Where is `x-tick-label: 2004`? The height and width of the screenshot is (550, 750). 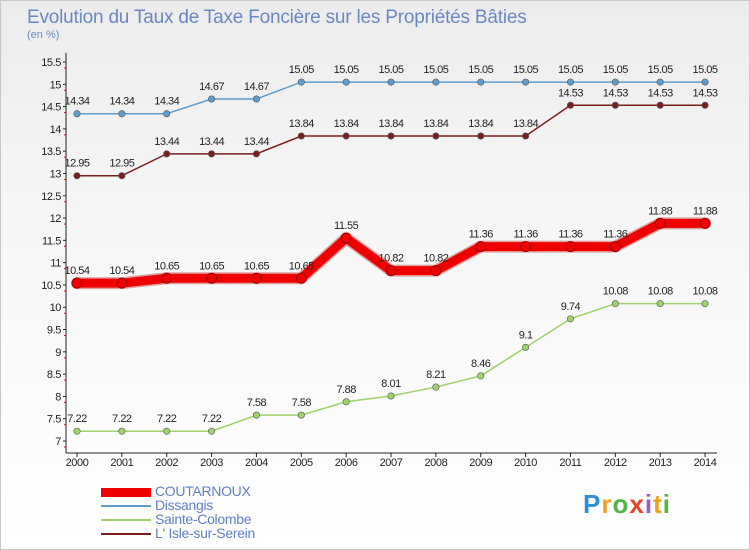 x-tick-label: 2004 is located at coordinates (256, 463).